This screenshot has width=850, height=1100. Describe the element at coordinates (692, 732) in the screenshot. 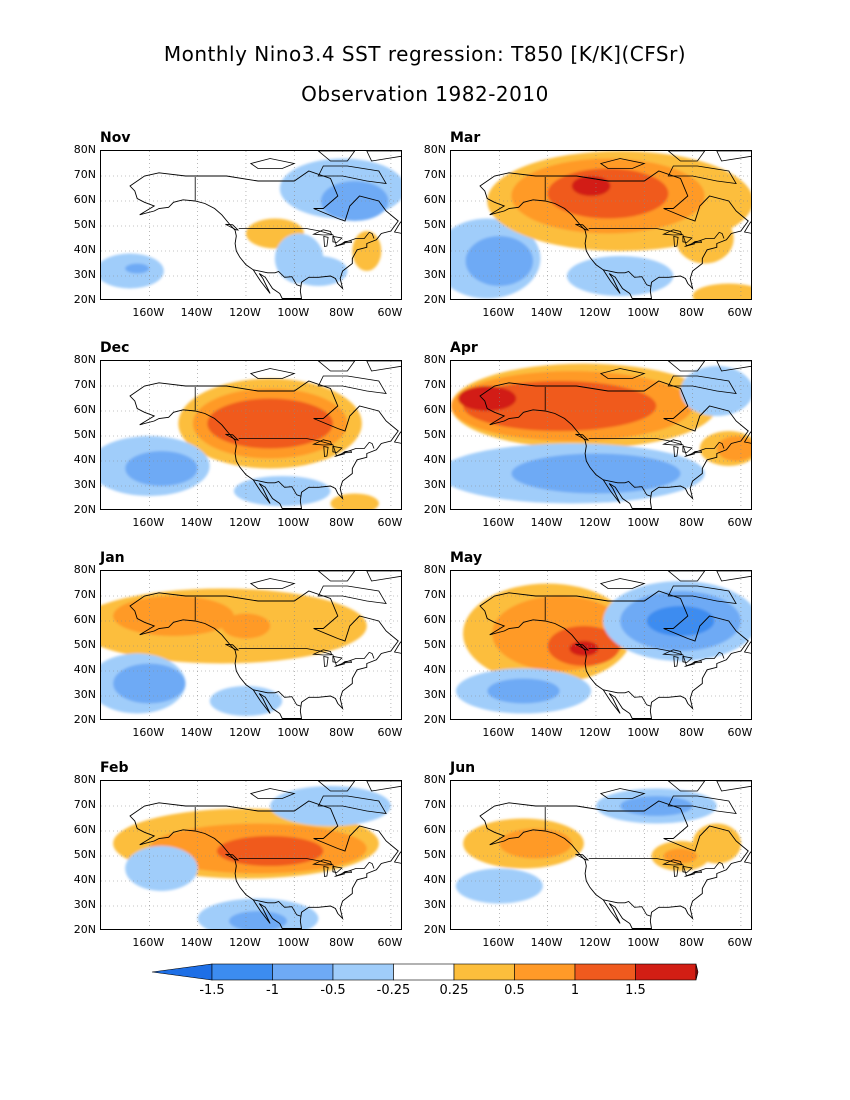

I see `lon-tick-label: 80W` at that location.